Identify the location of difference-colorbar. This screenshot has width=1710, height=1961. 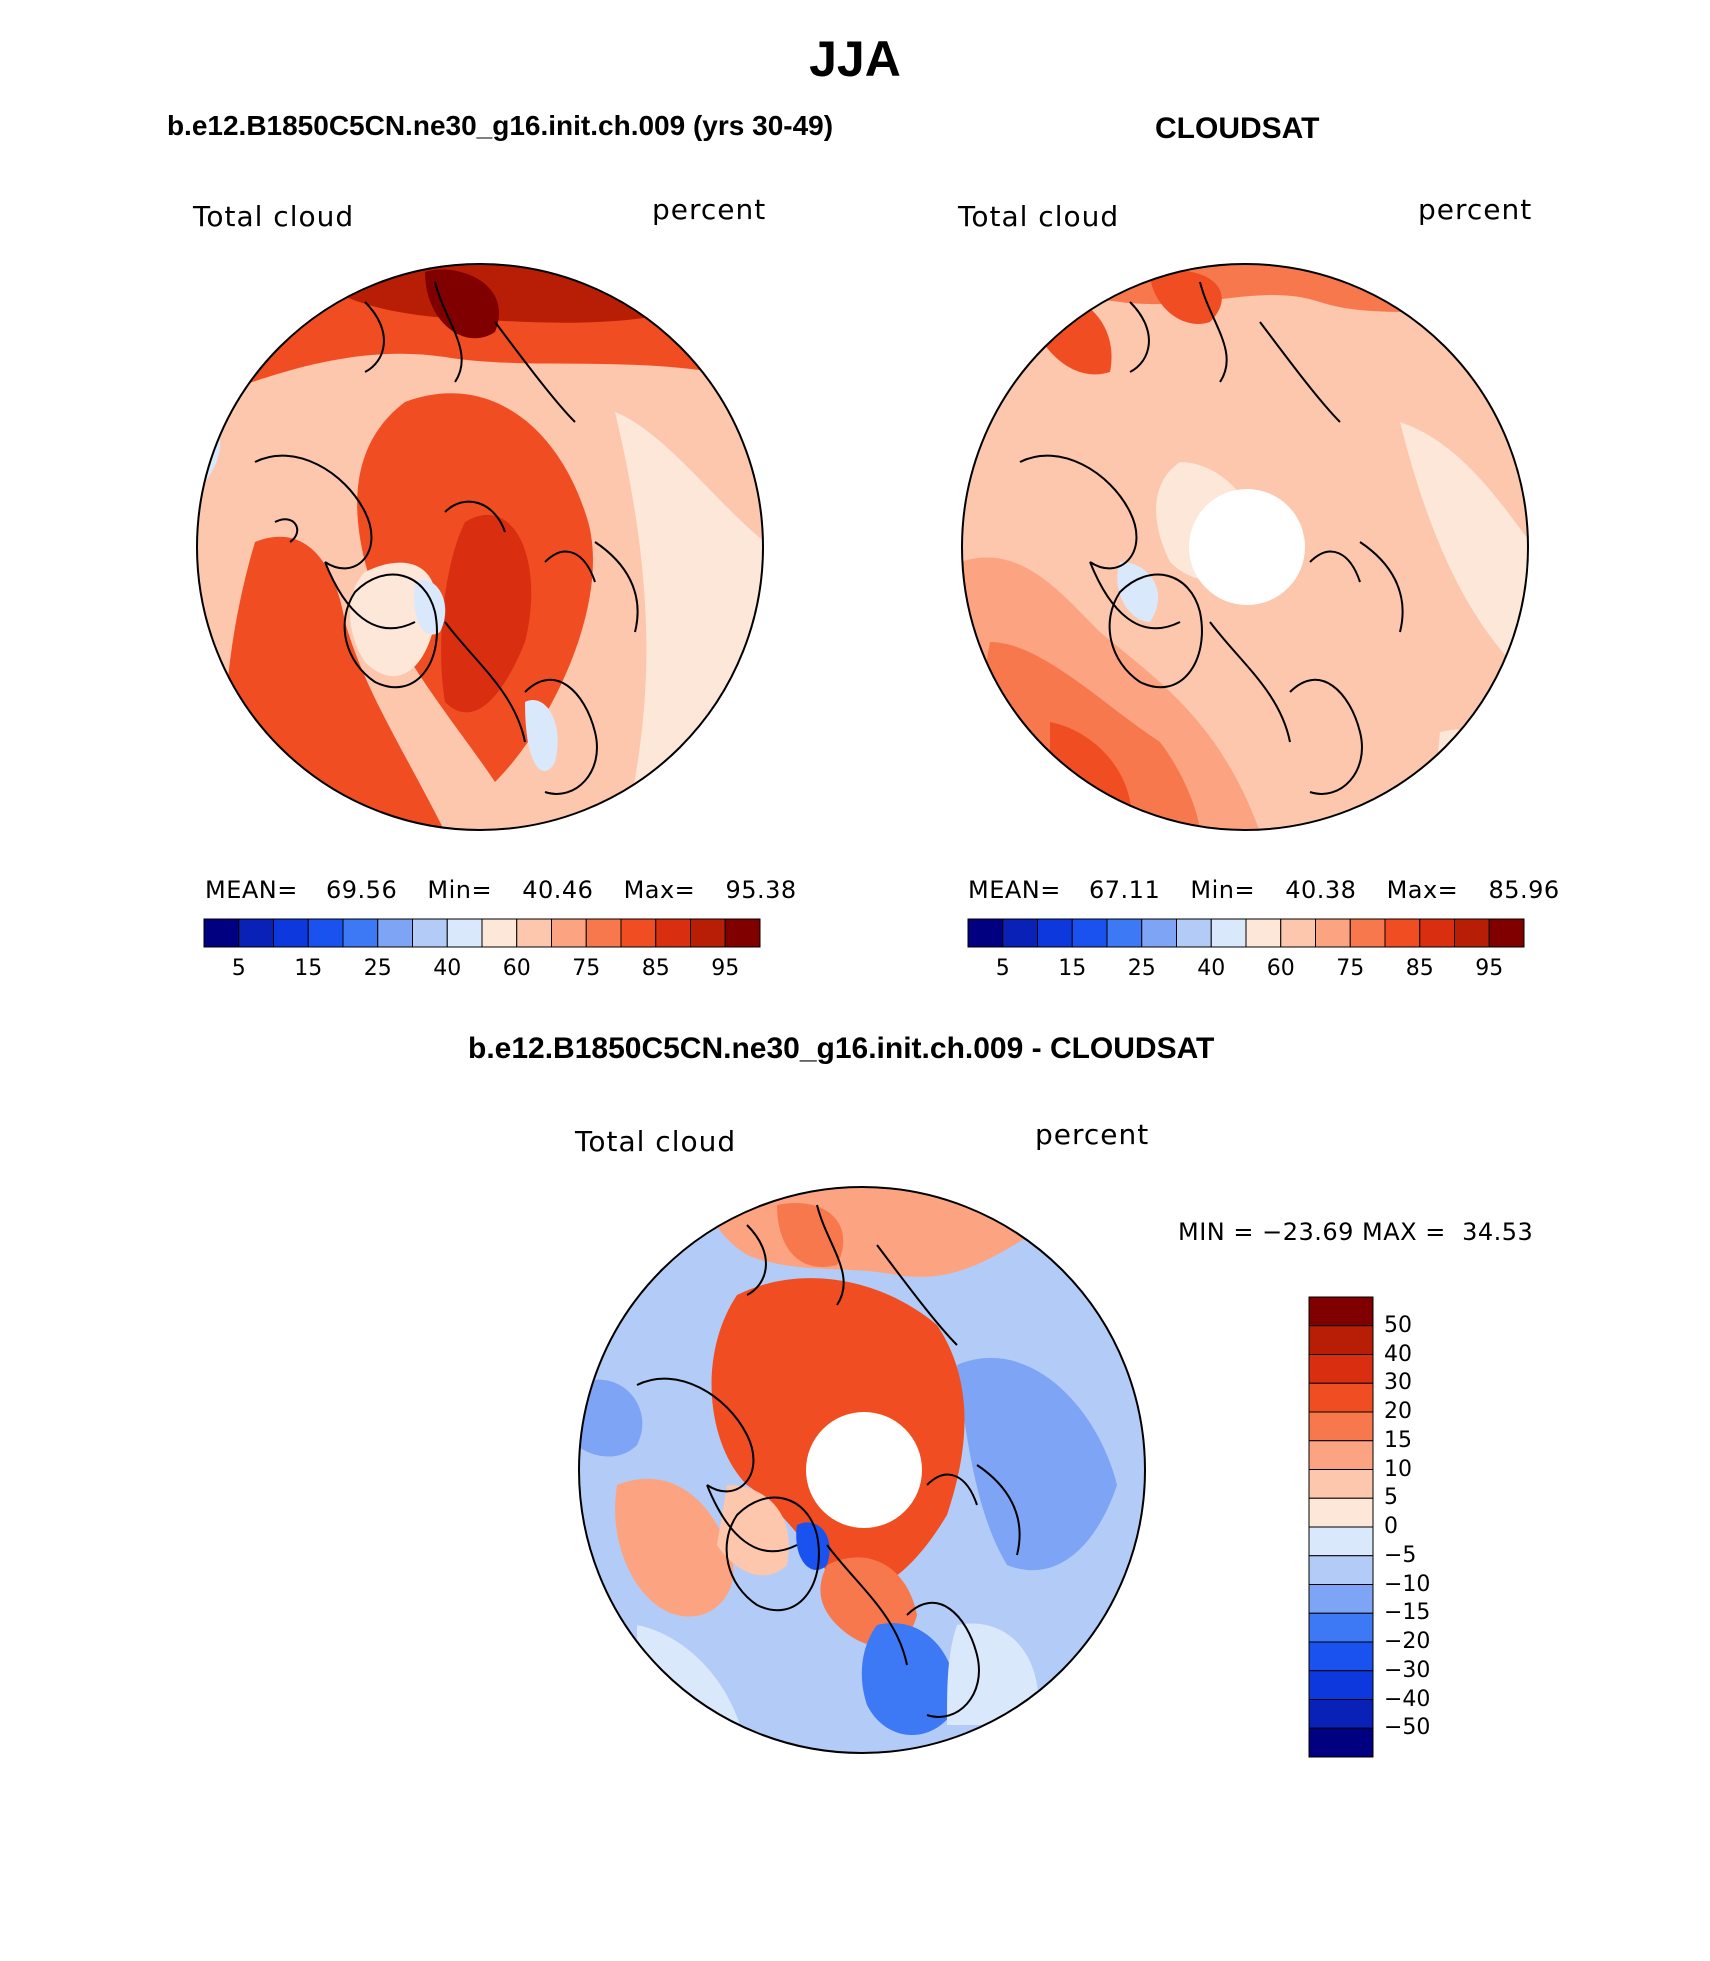
(1341, 1527).